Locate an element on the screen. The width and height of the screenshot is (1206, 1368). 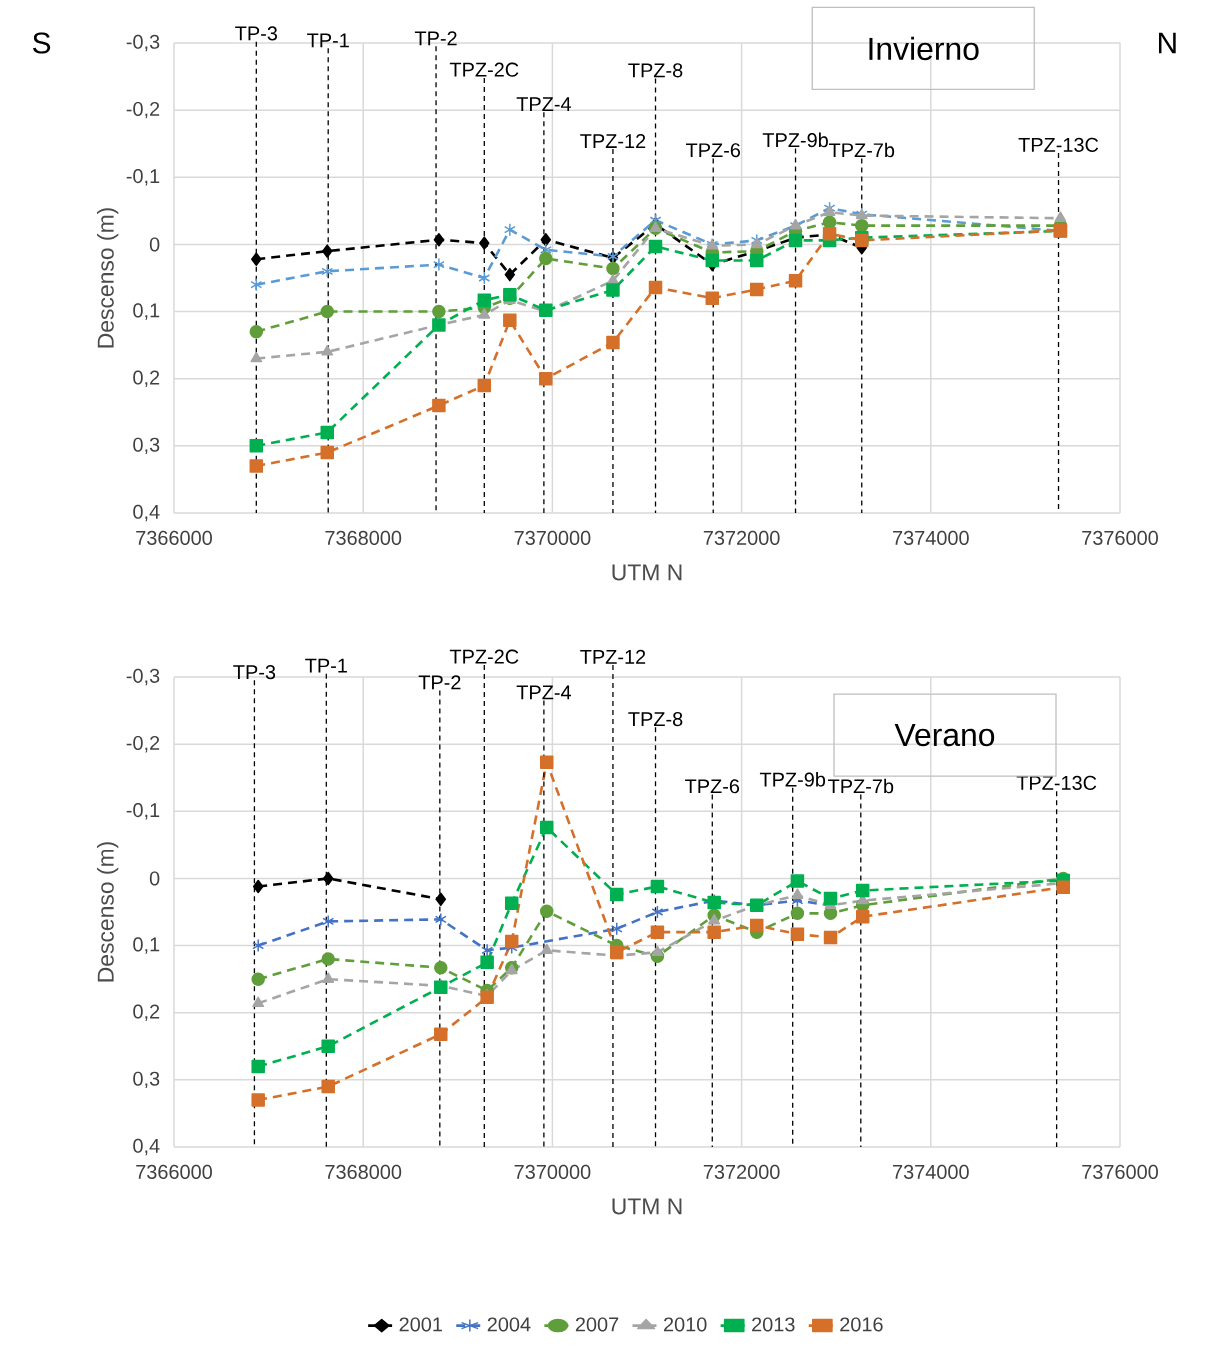
text: Verano is located at coordinates (944, 735).